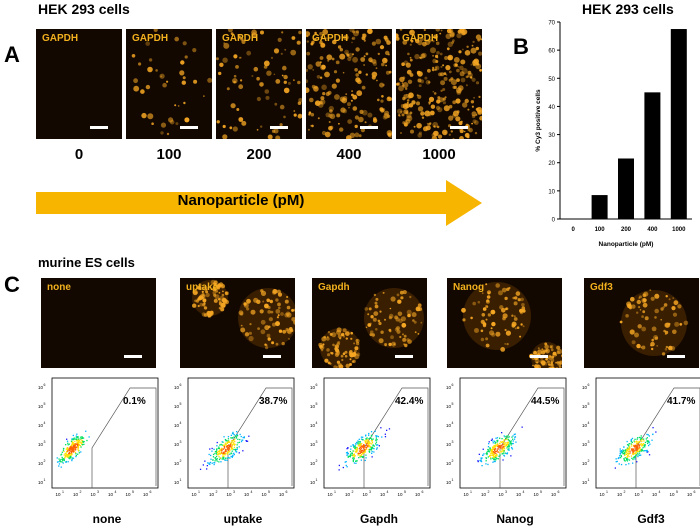 This screenshot has height=528, width=700. Describe the element at coordinates (642, 492) in the screenshot. I see `x-tick-exponent: 3` at that location.